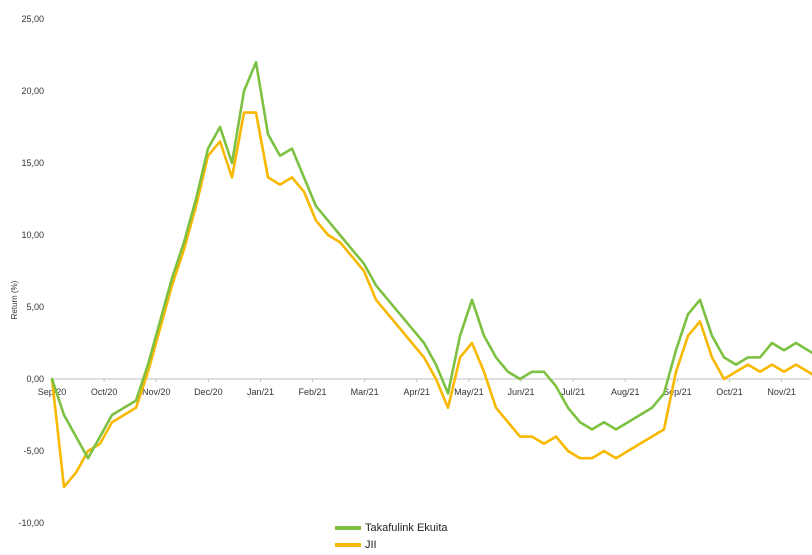 The height and width of the screenshot is (555, 812). I want to click on x-tick-label: Dec/20, so click(208, 392).